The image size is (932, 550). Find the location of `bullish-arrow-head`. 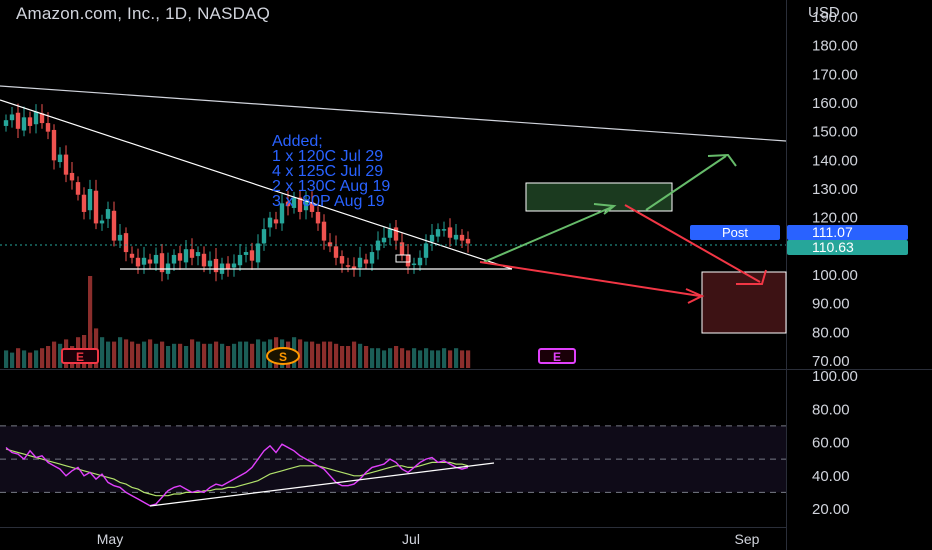

bullish-arrow-head is located at coordinates (722, 160).